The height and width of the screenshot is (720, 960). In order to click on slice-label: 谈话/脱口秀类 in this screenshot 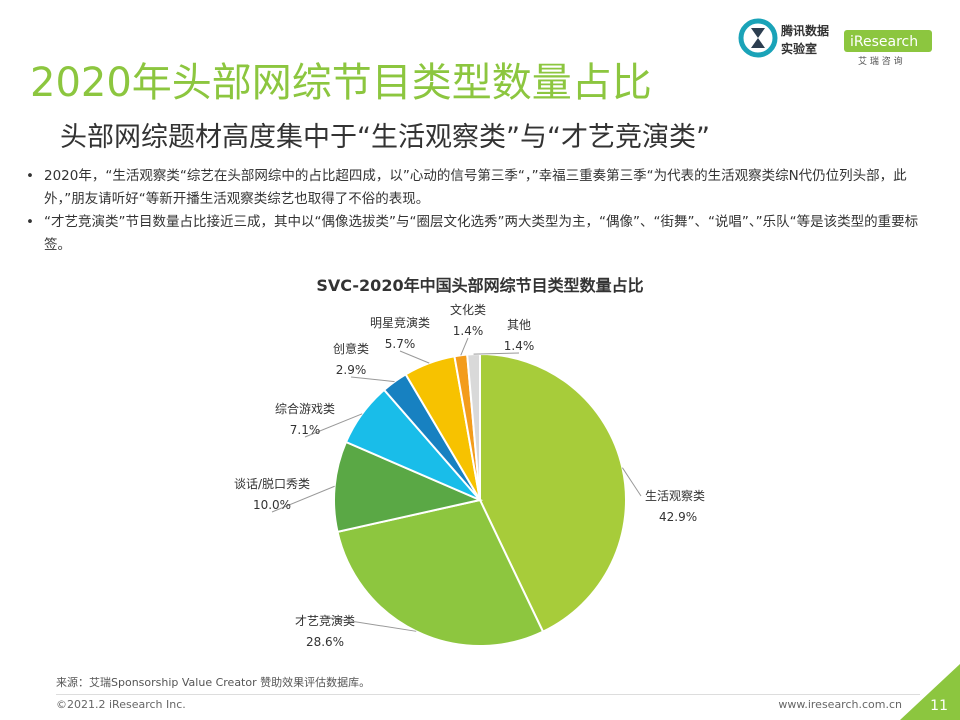, I will do `click(272, 483)`.